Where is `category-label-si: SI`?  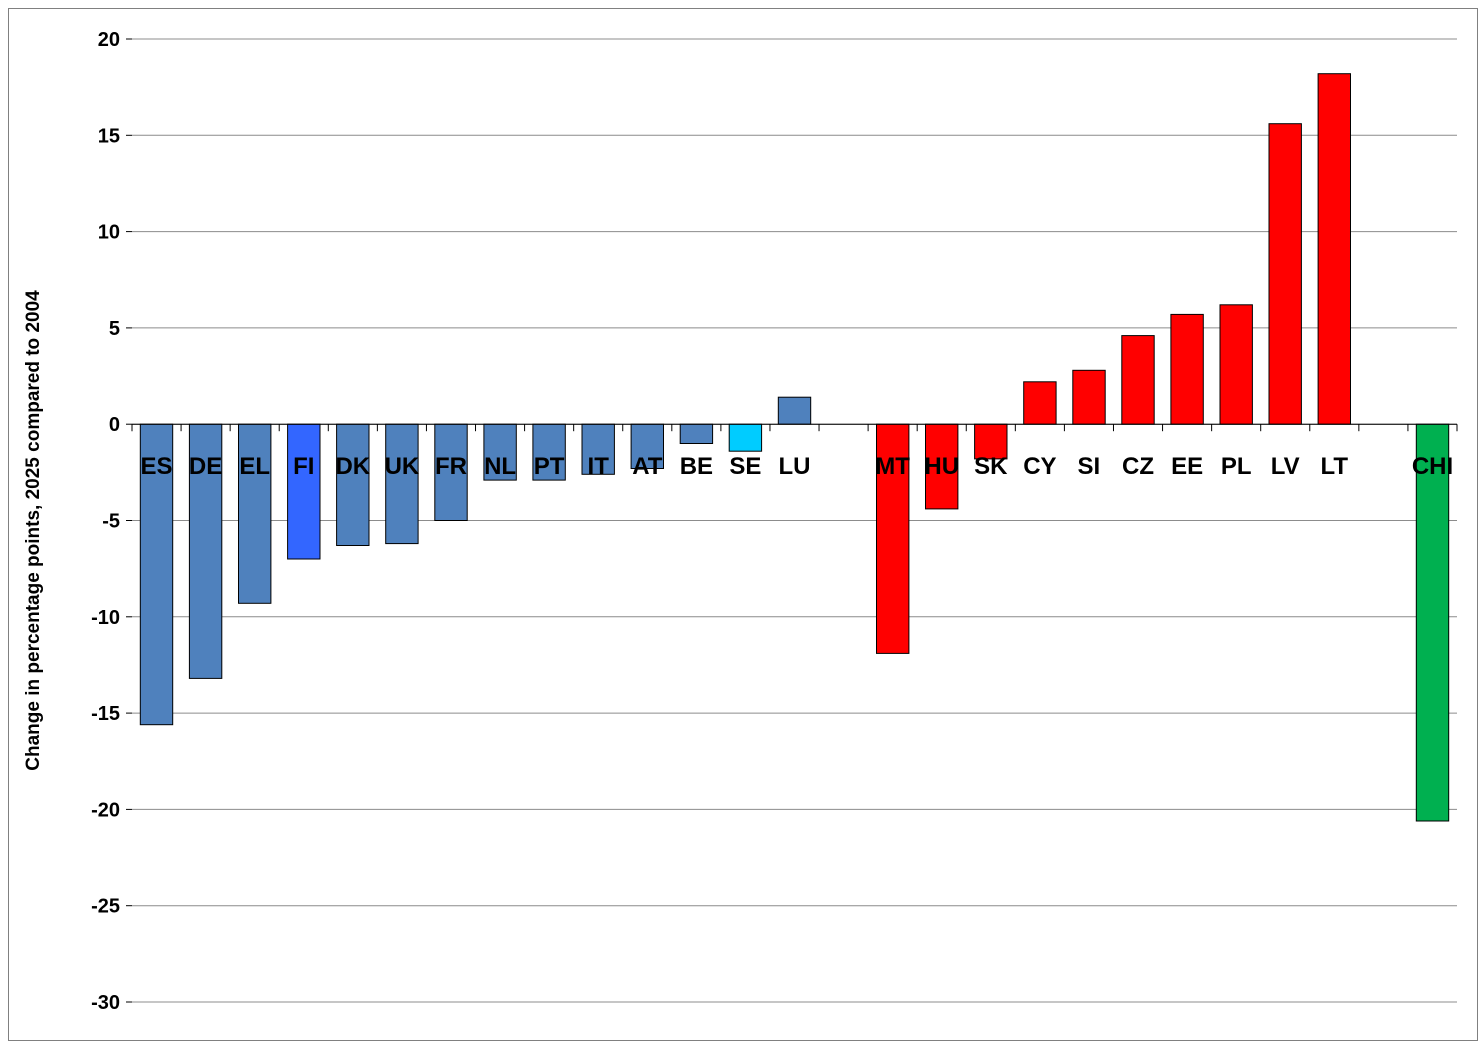
category-label-si: SI is located at coordinates (1089, 466).